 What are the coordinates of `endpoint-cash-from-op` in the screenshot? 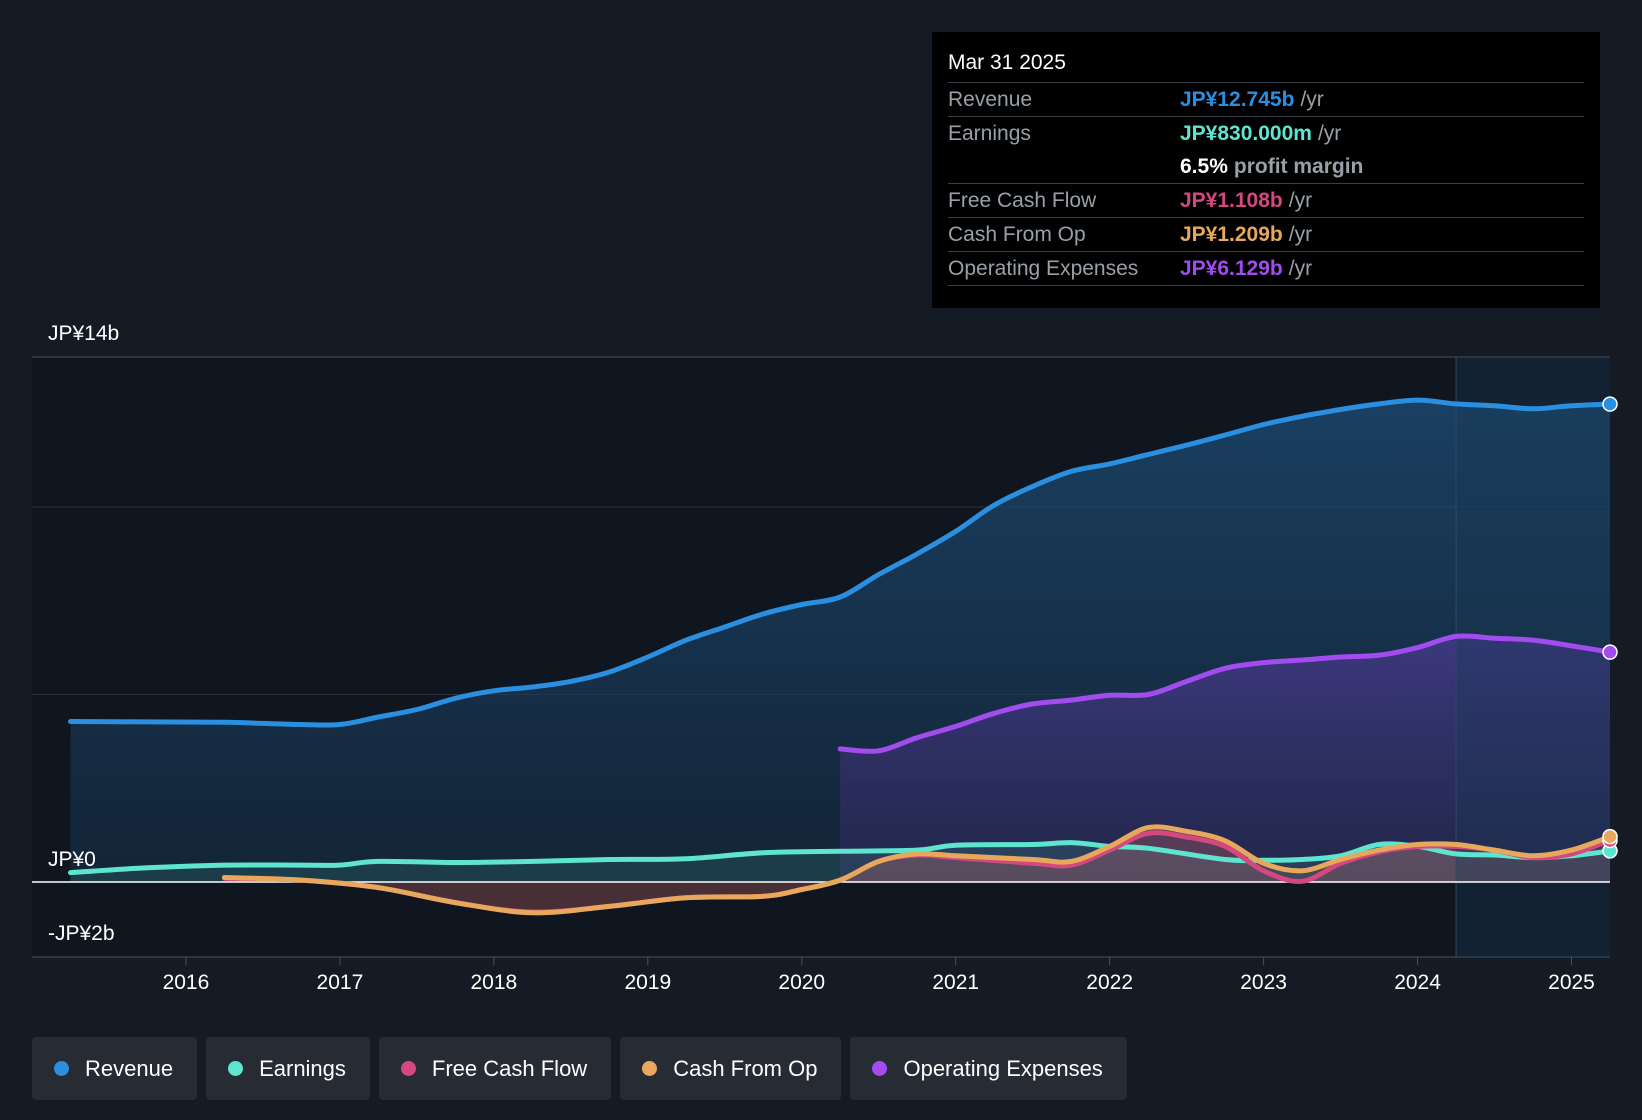 It's located at (1610, 836).